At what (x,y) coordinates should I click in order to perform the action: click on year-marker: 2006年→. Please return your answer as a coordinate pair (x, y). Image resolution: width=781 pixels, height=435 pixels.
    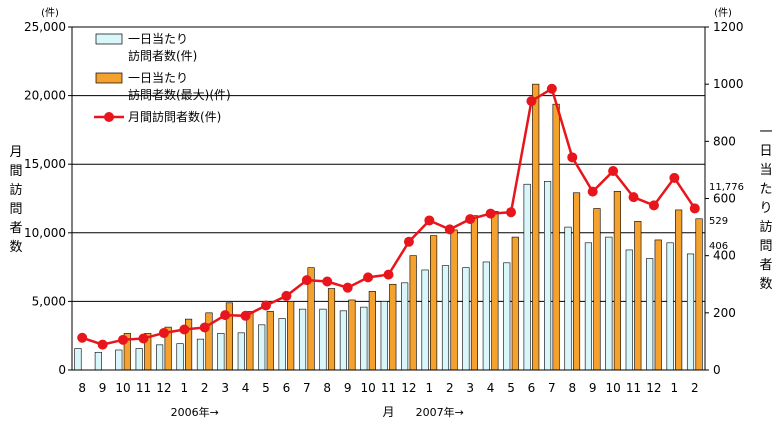
    Looking at the image, I should click on (195, 412).